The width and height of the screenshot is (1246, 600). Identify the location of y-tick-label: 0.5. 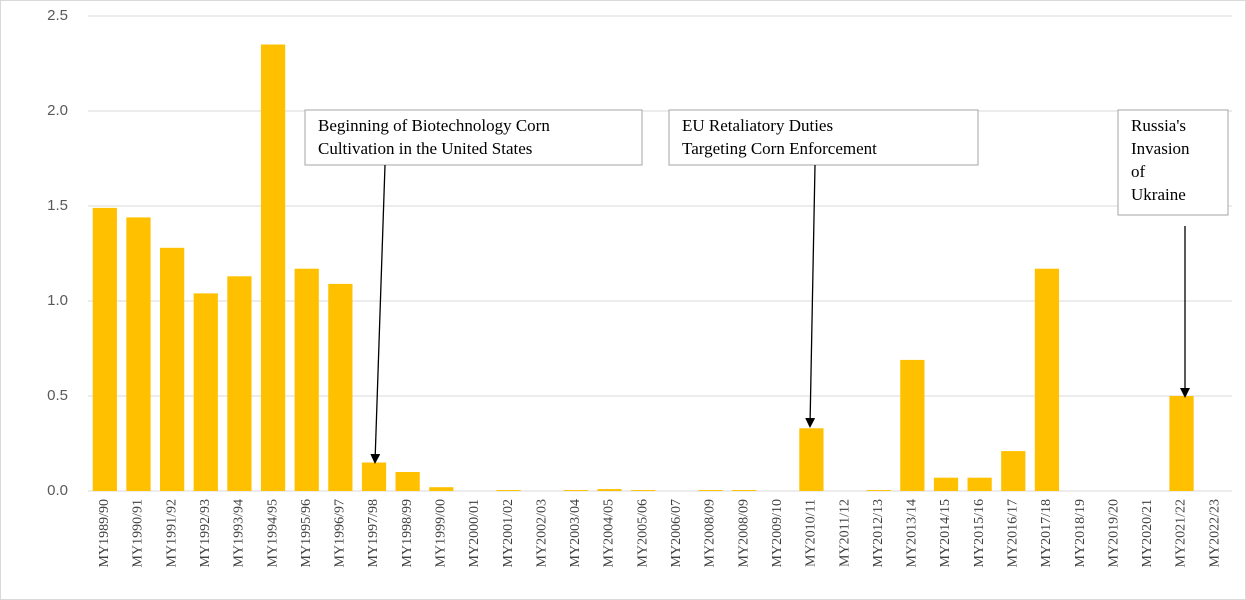
(57, 395).